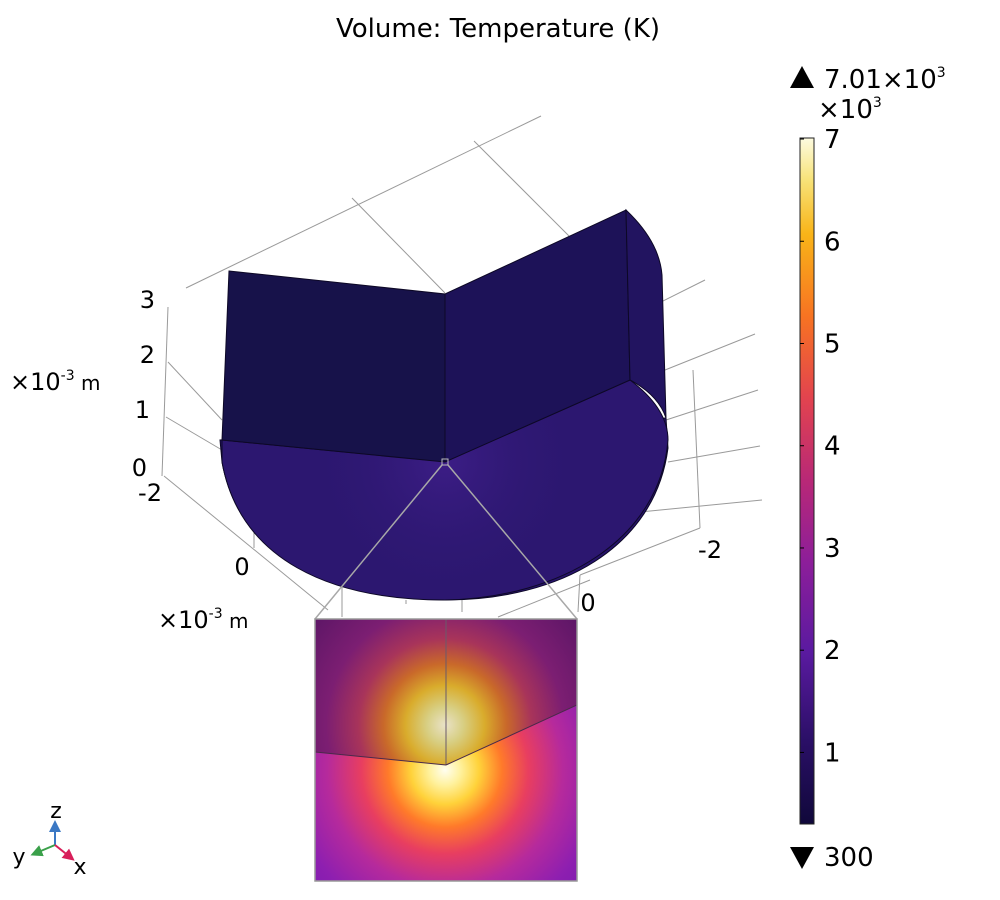 This screenshot has width=1000, height=900. I want to click on zoom-inset, so click(446, 750).